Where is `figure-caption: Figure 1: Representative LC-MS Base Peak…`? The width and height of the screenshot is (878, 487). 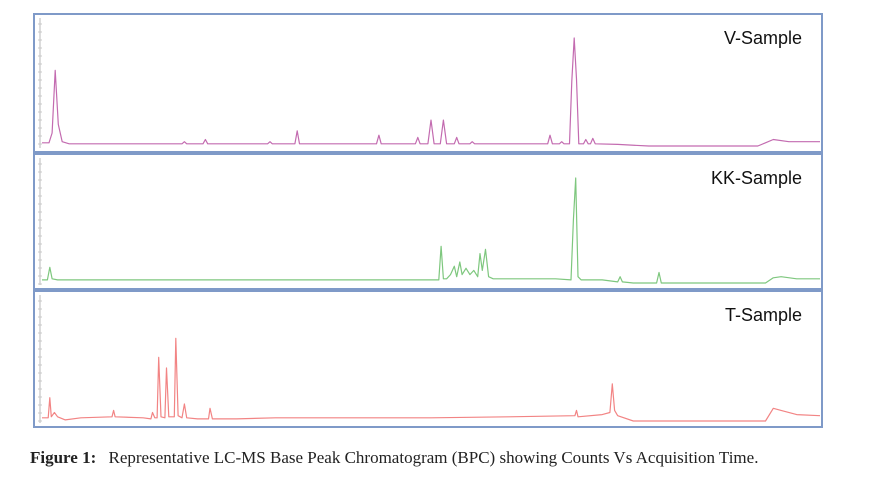
figure-caption: Figure 1: Representative LC-MS Base Peak… is located at coordinates (450, 458).